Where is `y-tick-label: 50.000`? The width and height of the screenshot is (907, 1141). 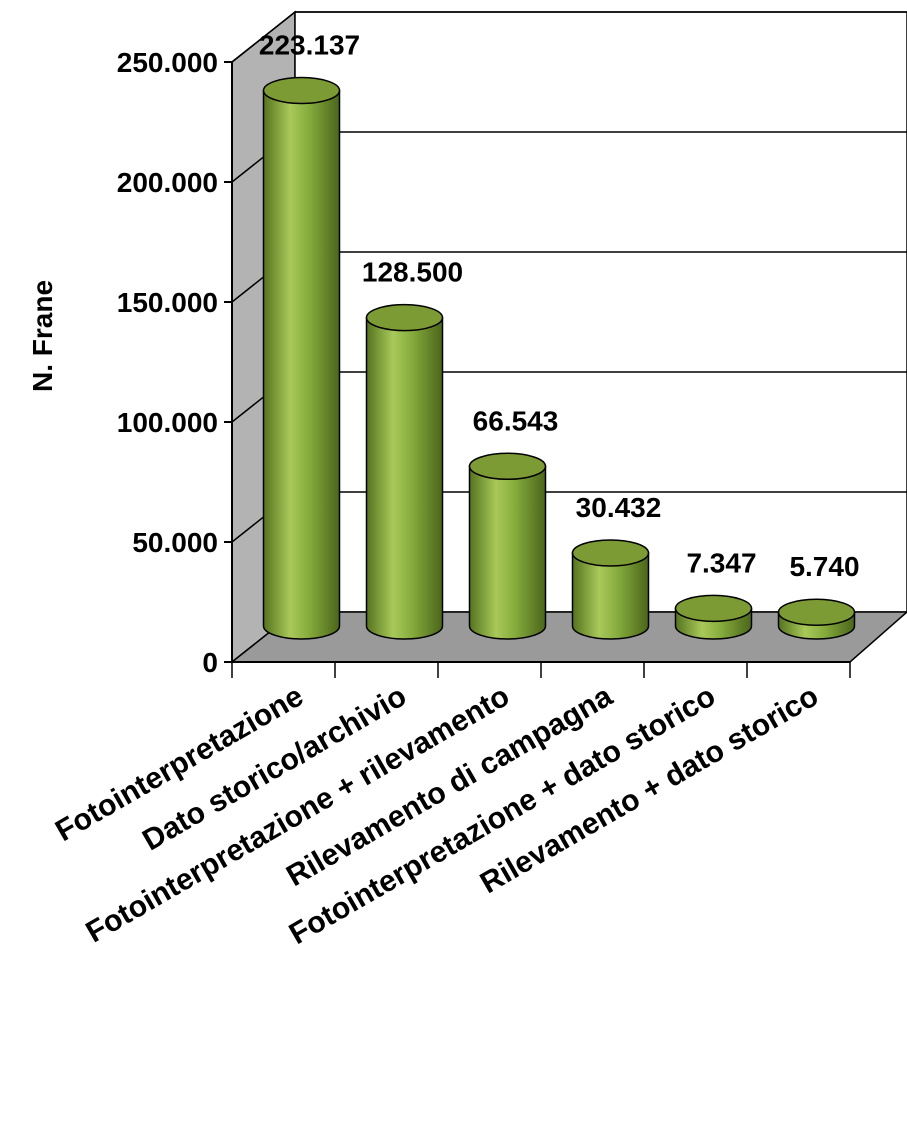
y-tick-label: 50.000 is located at coordinates (175, 542).